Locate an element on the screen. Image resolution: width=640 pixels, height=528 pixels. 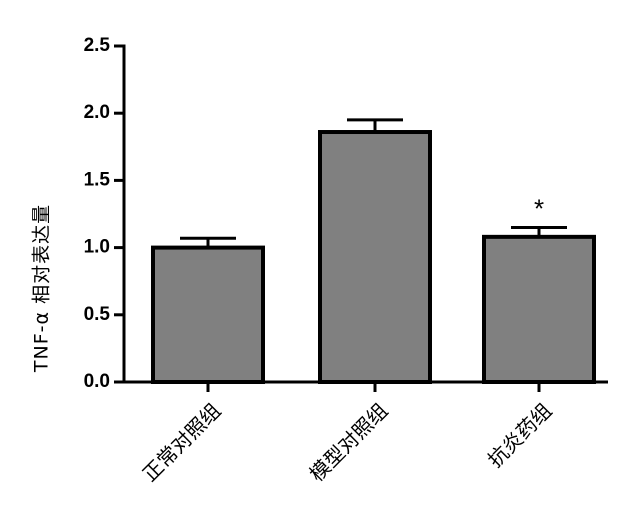
significance-marker: * is located at coordinates (539, 208).